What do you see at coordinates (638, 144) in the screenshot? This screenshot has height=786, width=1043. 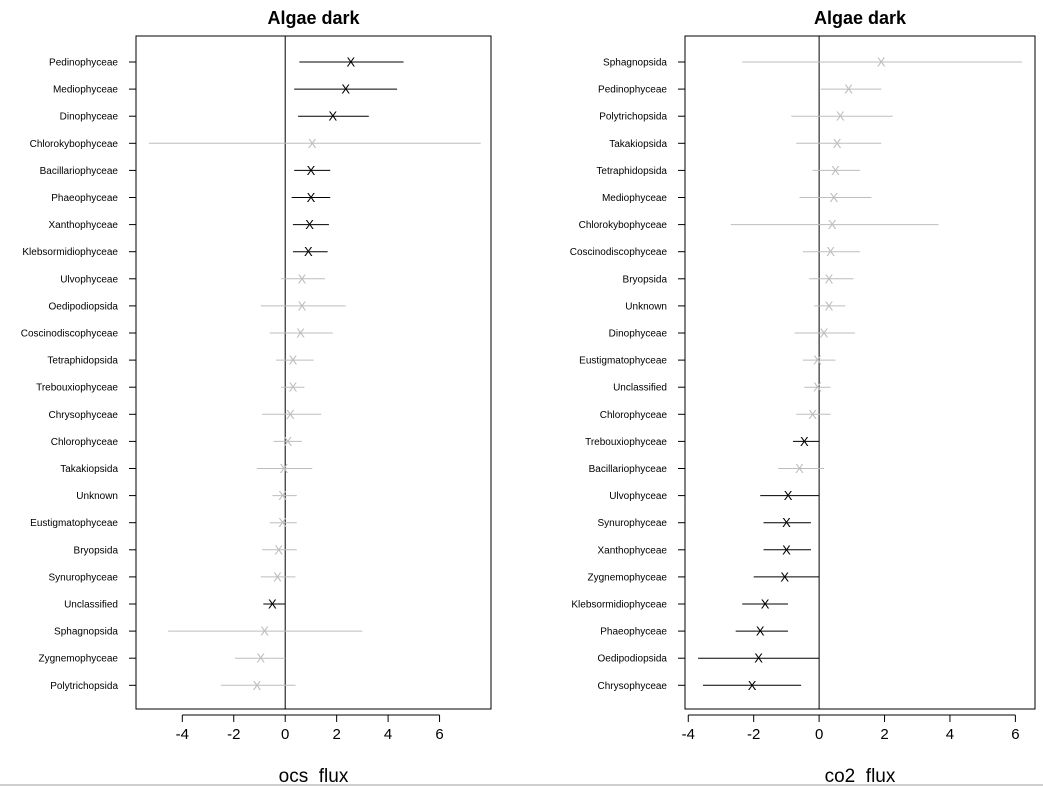 I see `category-label: Takakiopsida` at bounding box center [638, 144].